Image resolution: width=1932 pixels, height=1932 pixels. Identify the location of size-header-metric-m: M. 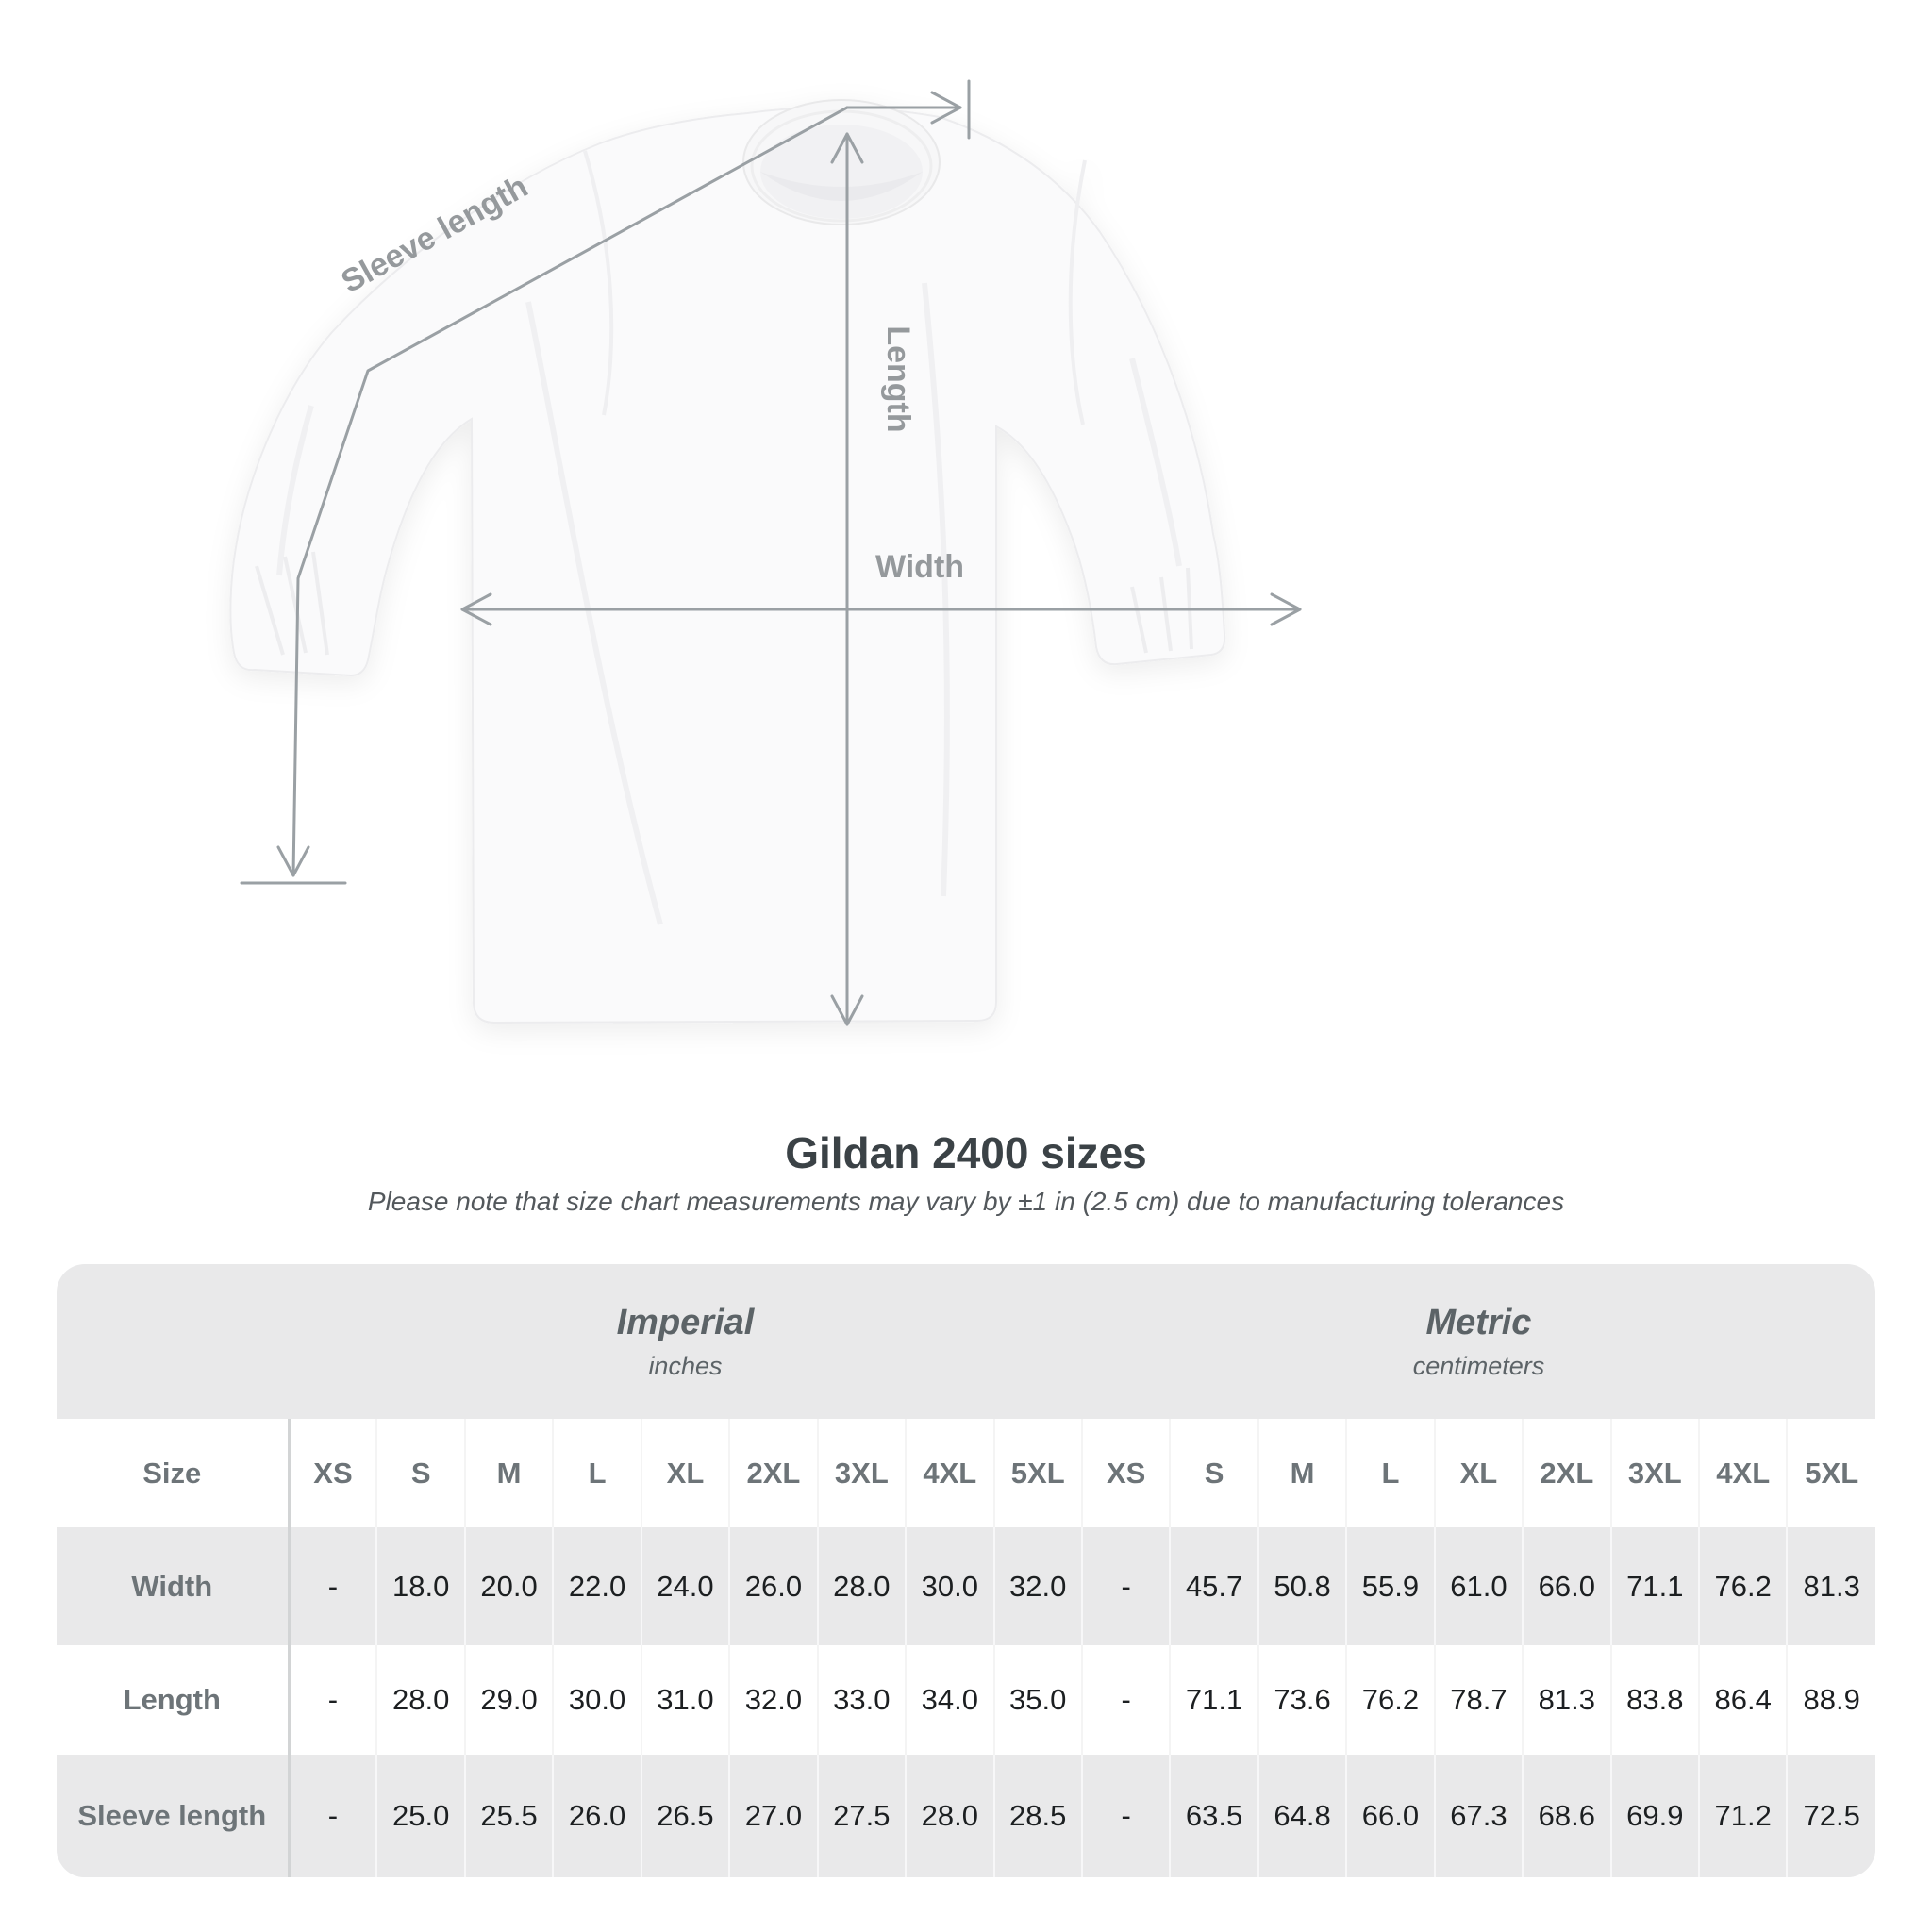
(1302, 1473).